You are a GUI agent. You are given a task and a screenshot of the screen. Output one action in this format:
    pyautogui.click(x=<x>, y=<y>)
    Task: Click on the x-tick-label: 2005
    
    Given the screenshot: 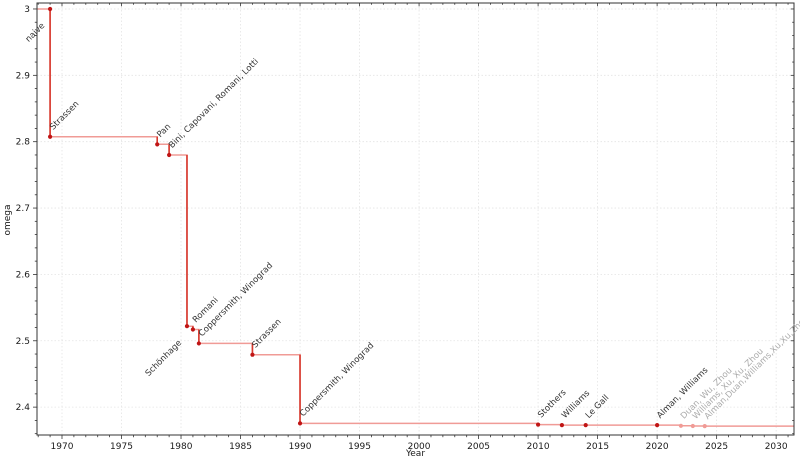 What is the action you would take?
    pyautogui.click(x=478, y=447)
    